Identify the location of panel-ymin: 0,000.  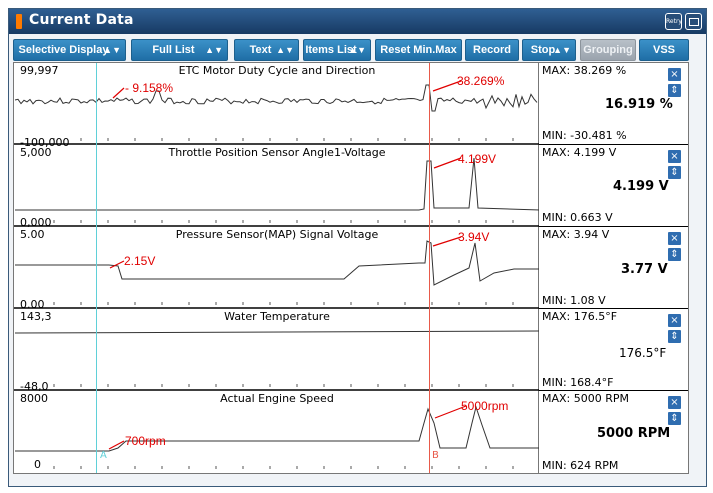
(36, 222).